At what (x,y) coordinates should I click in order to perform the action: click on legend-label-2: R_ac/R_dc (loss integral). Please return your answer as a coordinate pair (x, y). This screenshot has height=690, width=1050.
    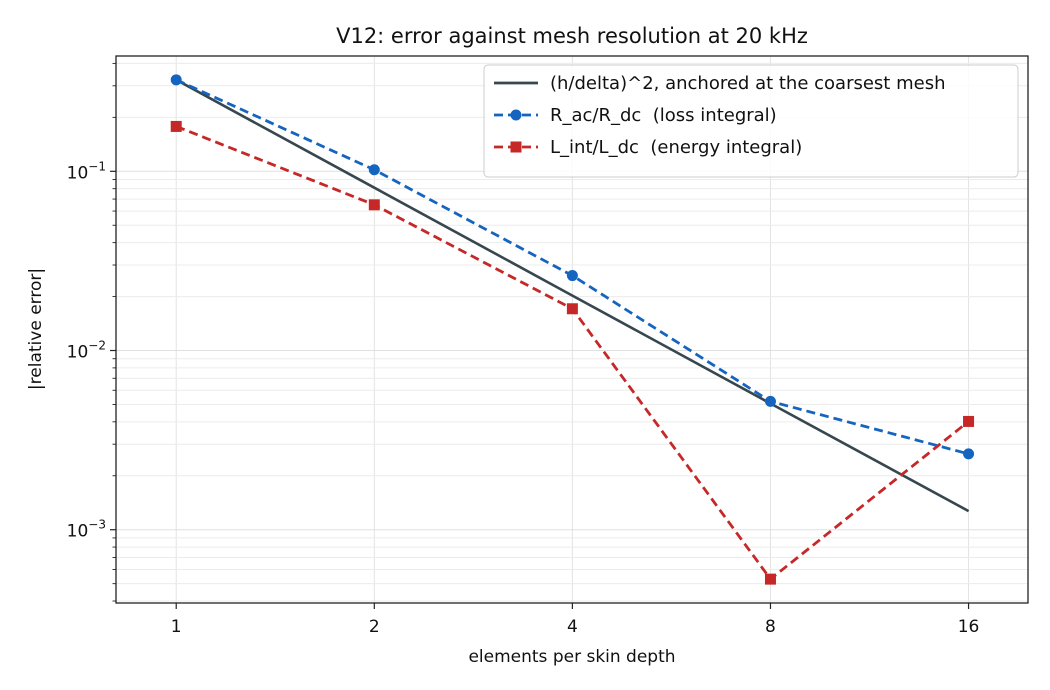
    Looking at the image, I should click on (663, 115).